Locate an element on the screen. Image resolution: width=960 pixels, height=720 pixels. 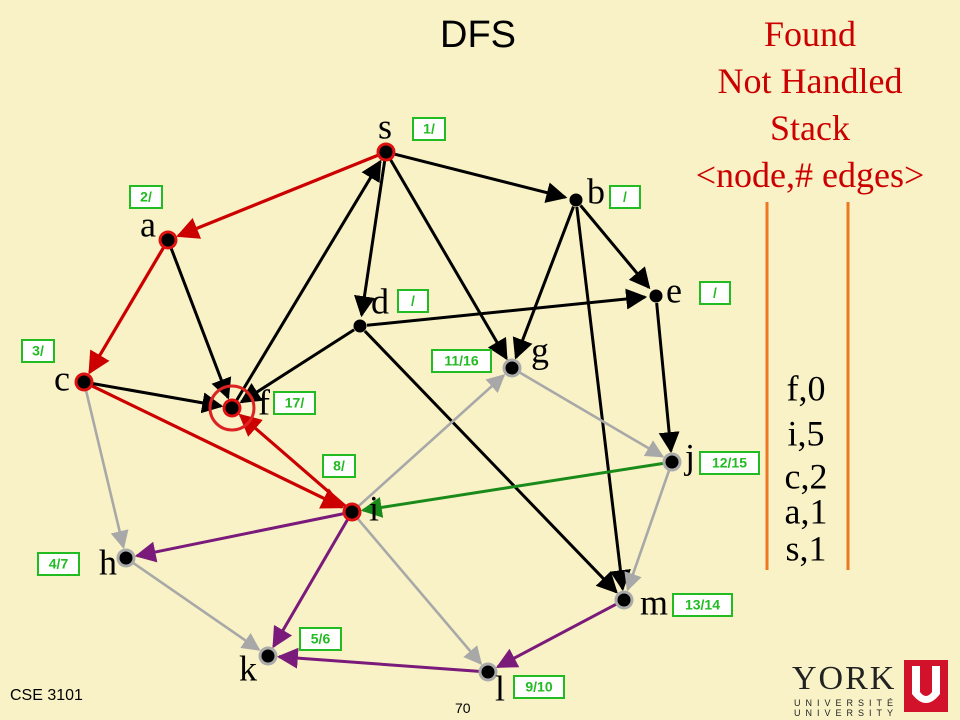
time-label: 9/10 is located at coordinates (538, 687).